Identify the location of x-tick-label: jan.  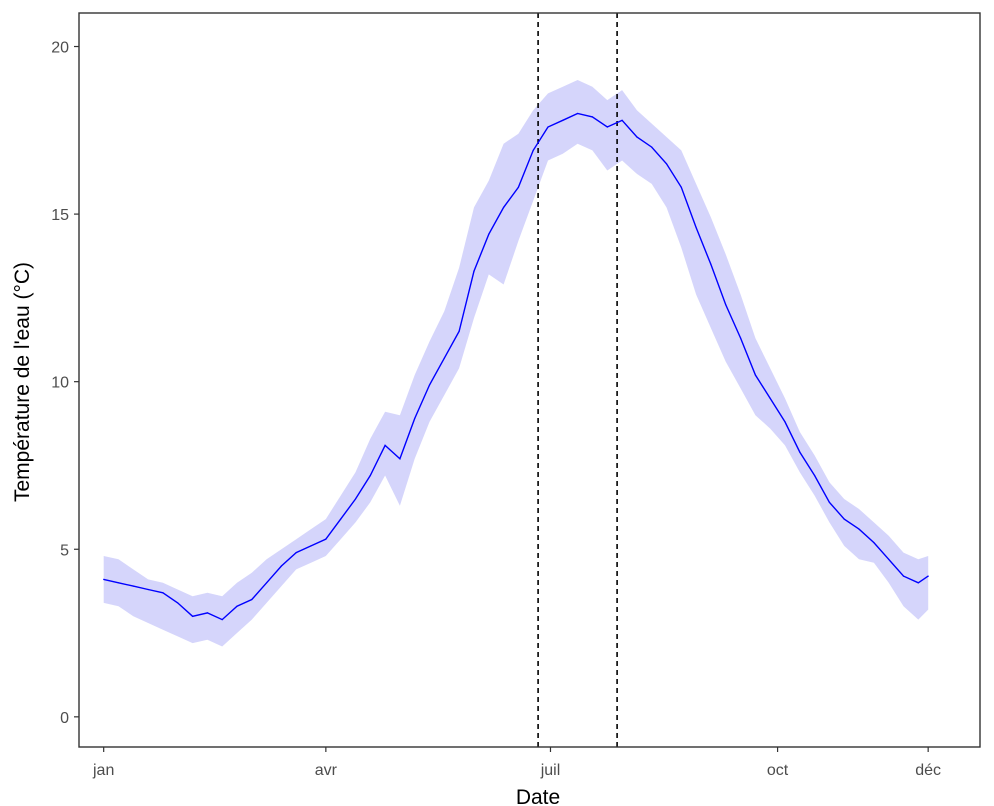
(103, 770).